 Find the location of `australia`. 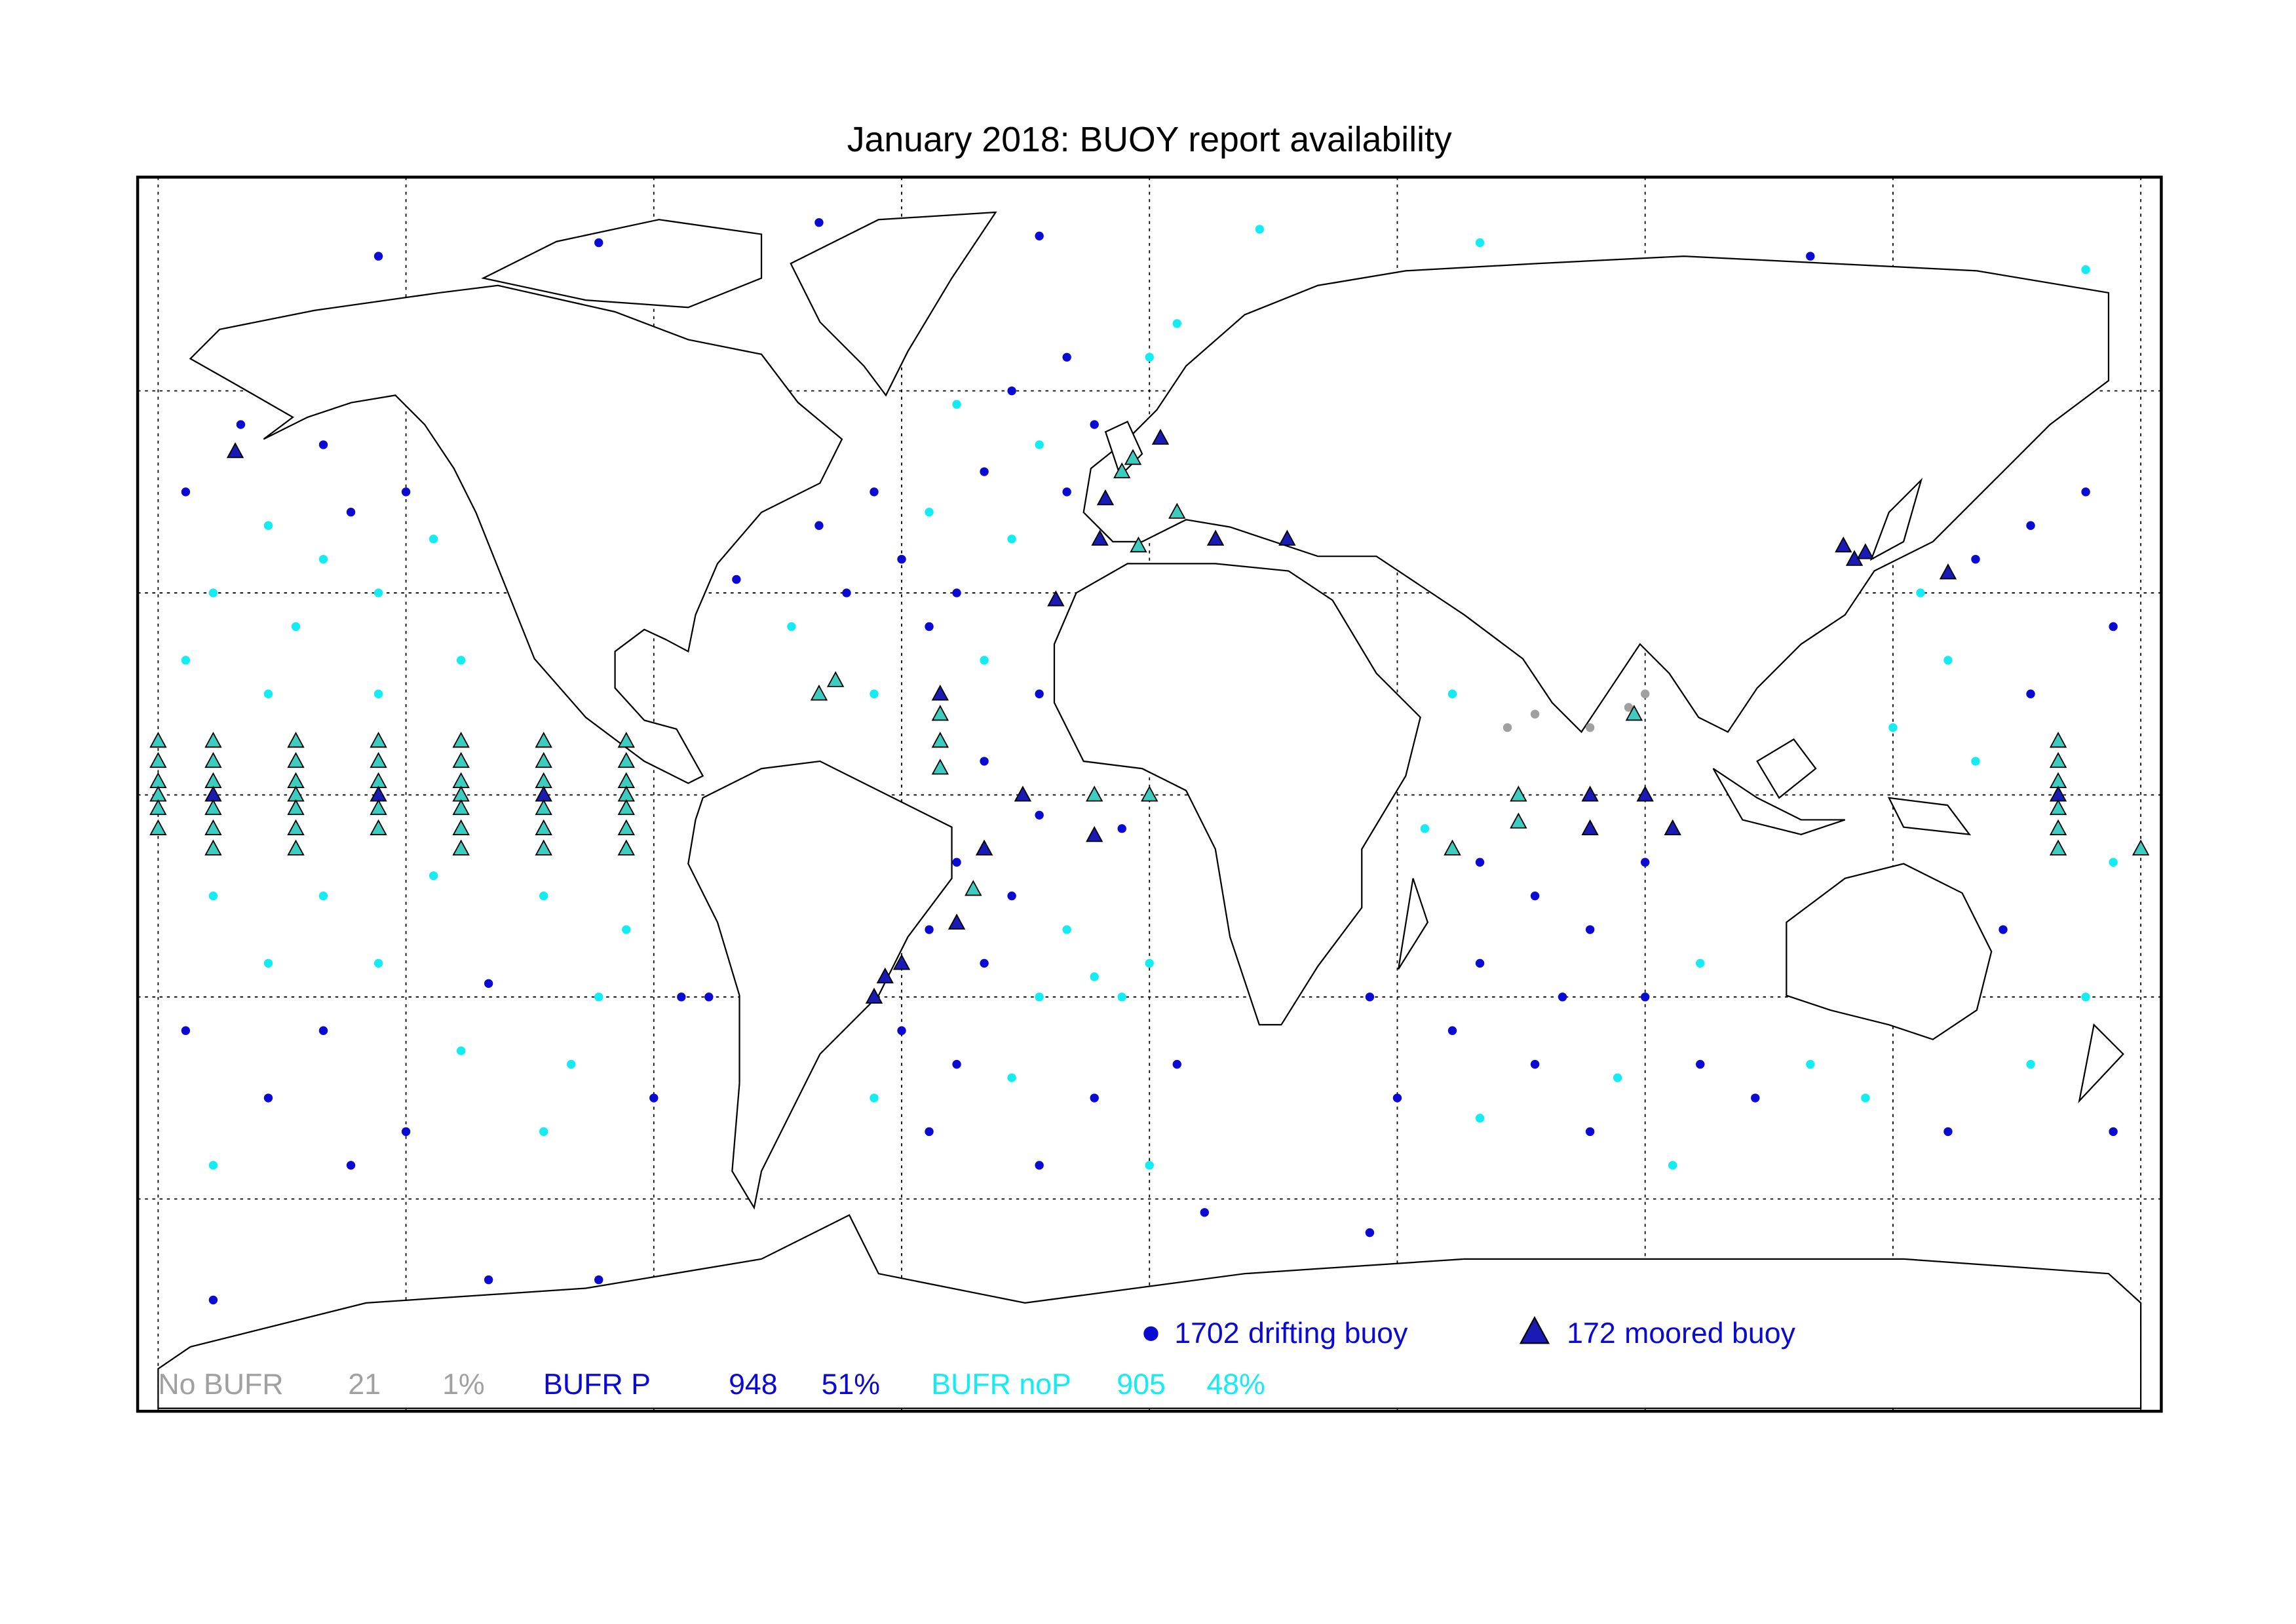

australia is located at coordinates (1889, 951).